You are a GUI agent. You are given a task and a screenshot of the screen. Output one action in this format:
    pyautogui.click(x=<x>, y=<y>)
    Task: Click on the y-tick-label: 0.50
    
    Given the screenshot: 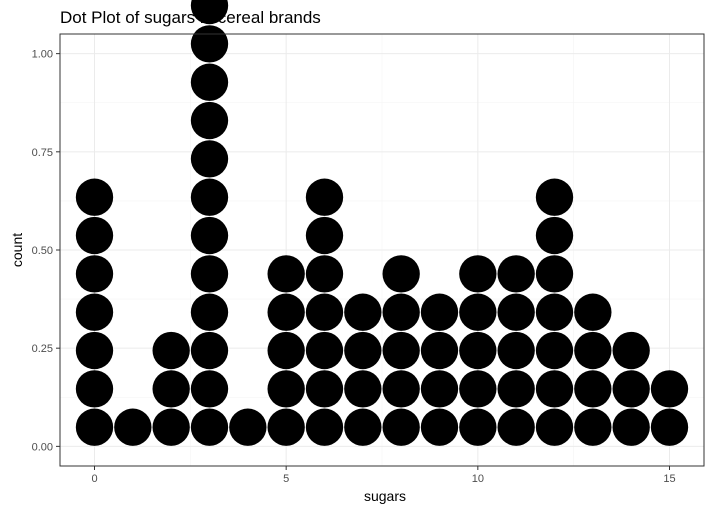 What is the action you would take?
    pyautogui.click(x=42, y=251)
    